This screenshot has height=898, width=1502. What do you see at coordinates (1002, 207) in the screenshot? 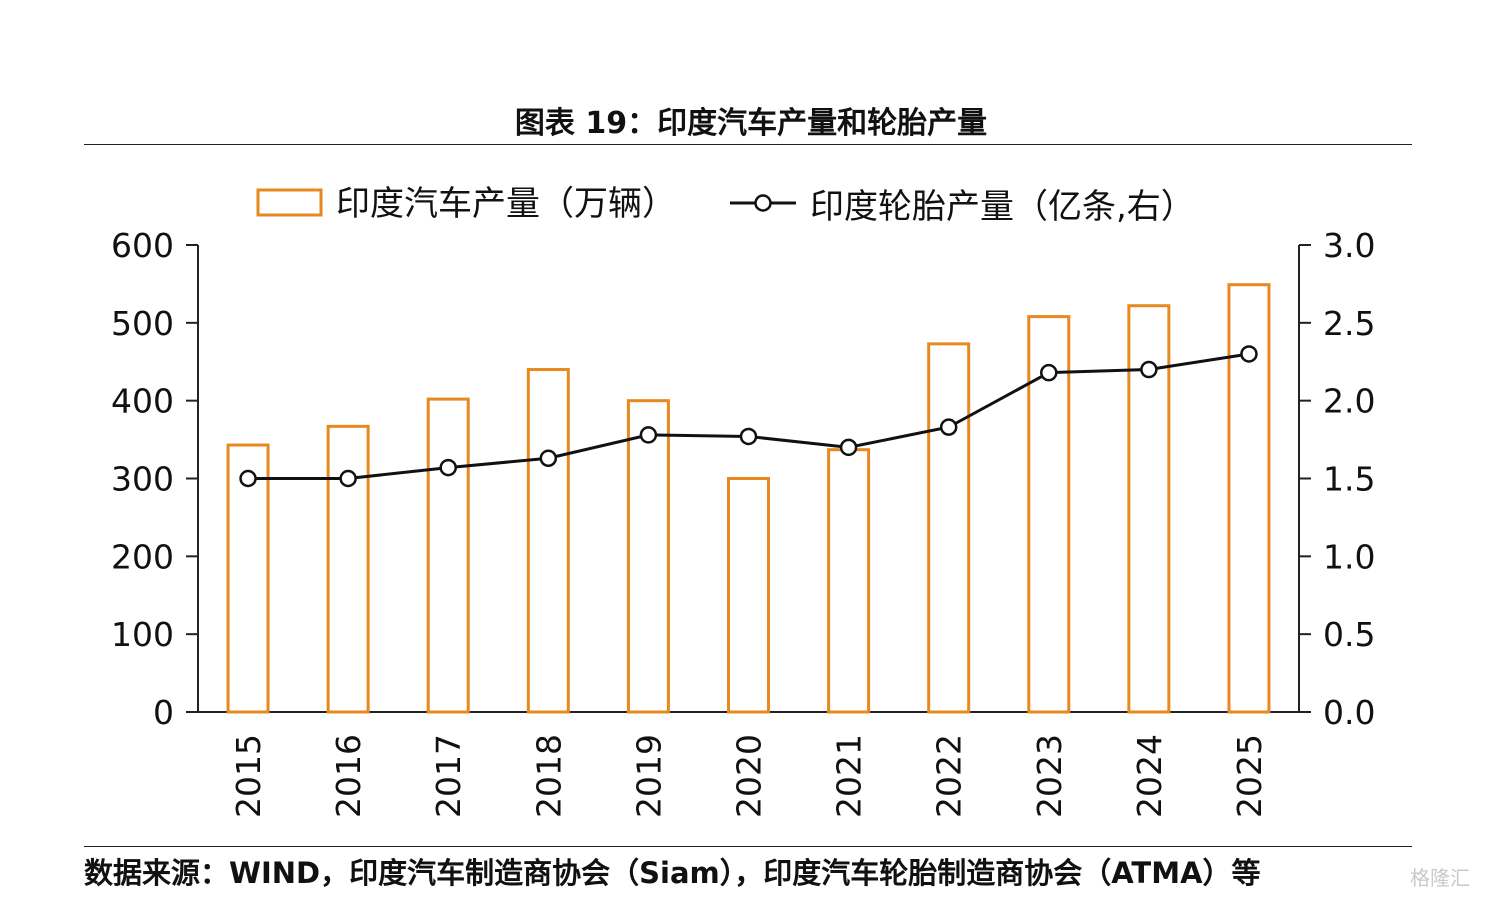
I see `legend-line-label: 印度轮胎产量（亿条,右）` at bounding box center [1002, 207].